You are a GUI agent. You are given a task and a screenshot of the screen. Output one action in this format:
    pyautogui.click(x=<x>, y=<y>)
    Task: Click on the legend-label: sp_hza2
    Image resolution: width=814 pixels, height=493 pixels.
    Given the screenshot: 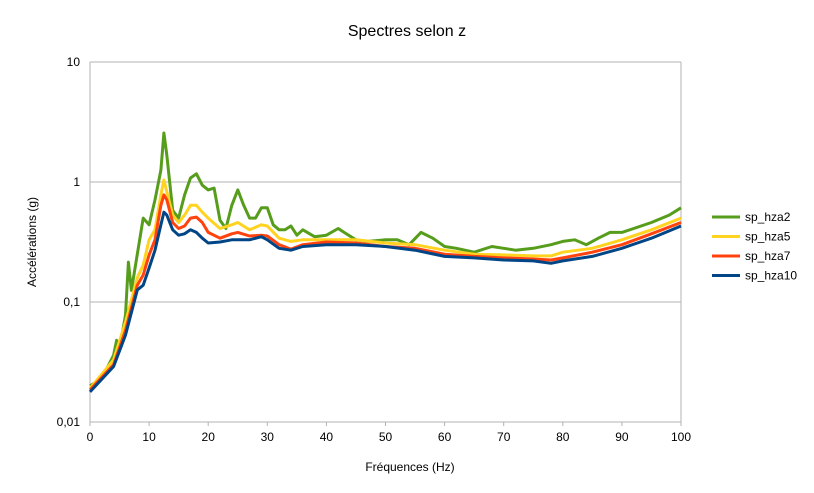 What is the action you would take?
    pyautogui.click(x=768, y=217)
    